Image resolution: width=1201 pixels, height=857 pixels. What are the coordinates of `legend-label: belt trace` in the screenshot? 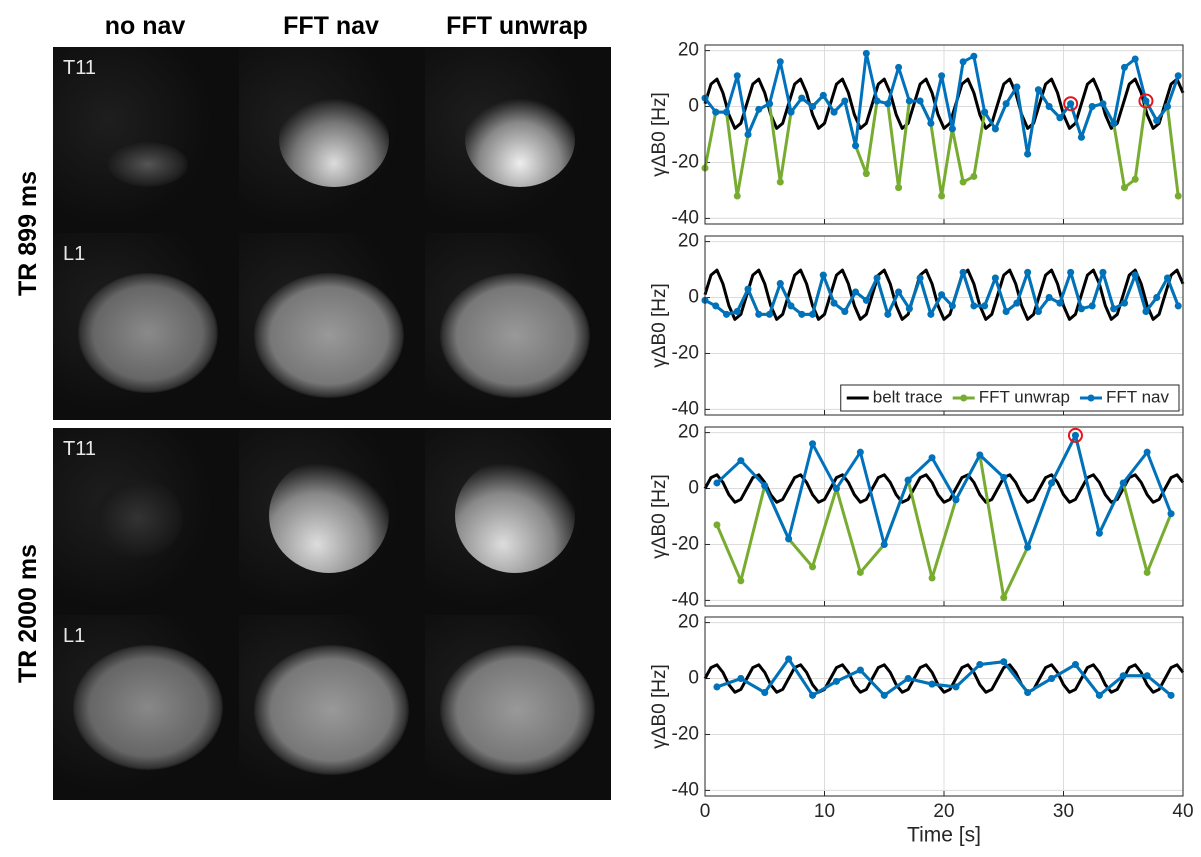 It's located at (908, 396).